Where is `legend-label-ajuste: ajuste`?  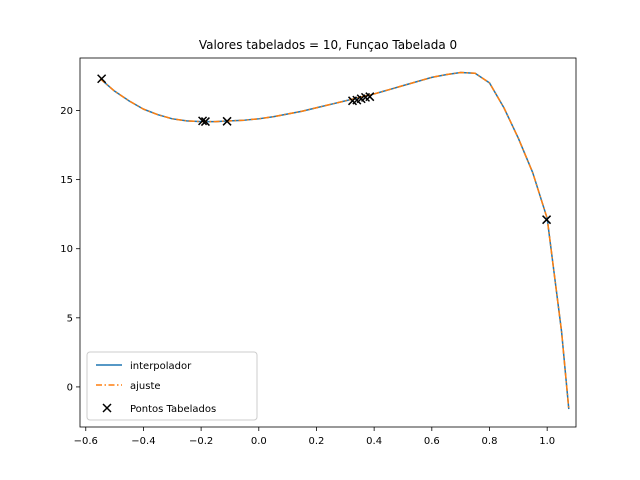 legend-label-ajuste: ajuste is located at coordinates (145, 386).